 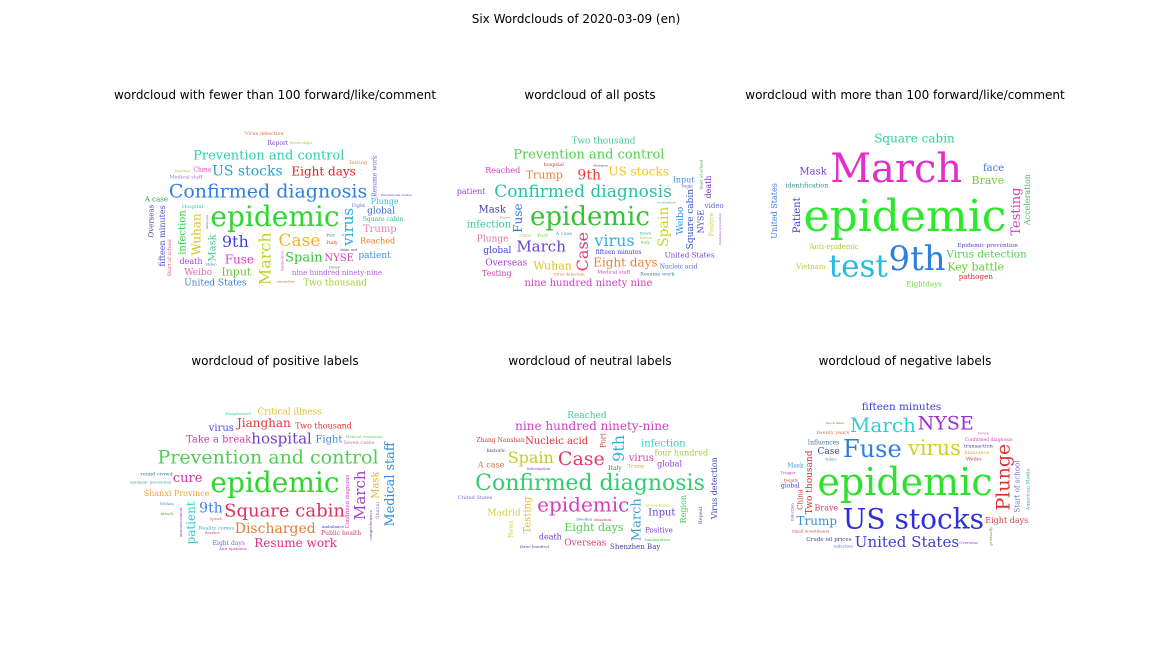 What do you see at coordinates (364, 436) in the screenshot?
I see `wordcloud-word: Medical treatment` at bounding box center [364, 436].